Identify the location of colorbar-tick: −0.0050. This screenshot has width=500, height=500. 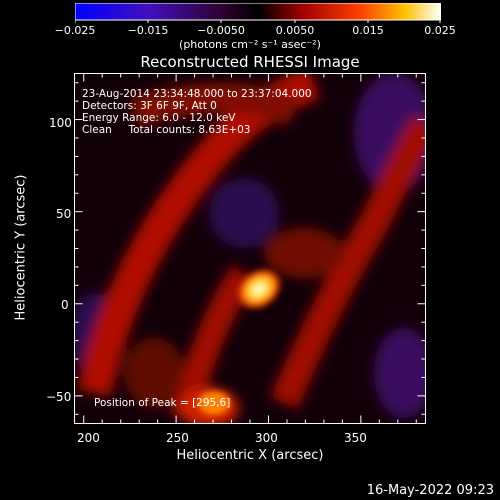
(221, 30).